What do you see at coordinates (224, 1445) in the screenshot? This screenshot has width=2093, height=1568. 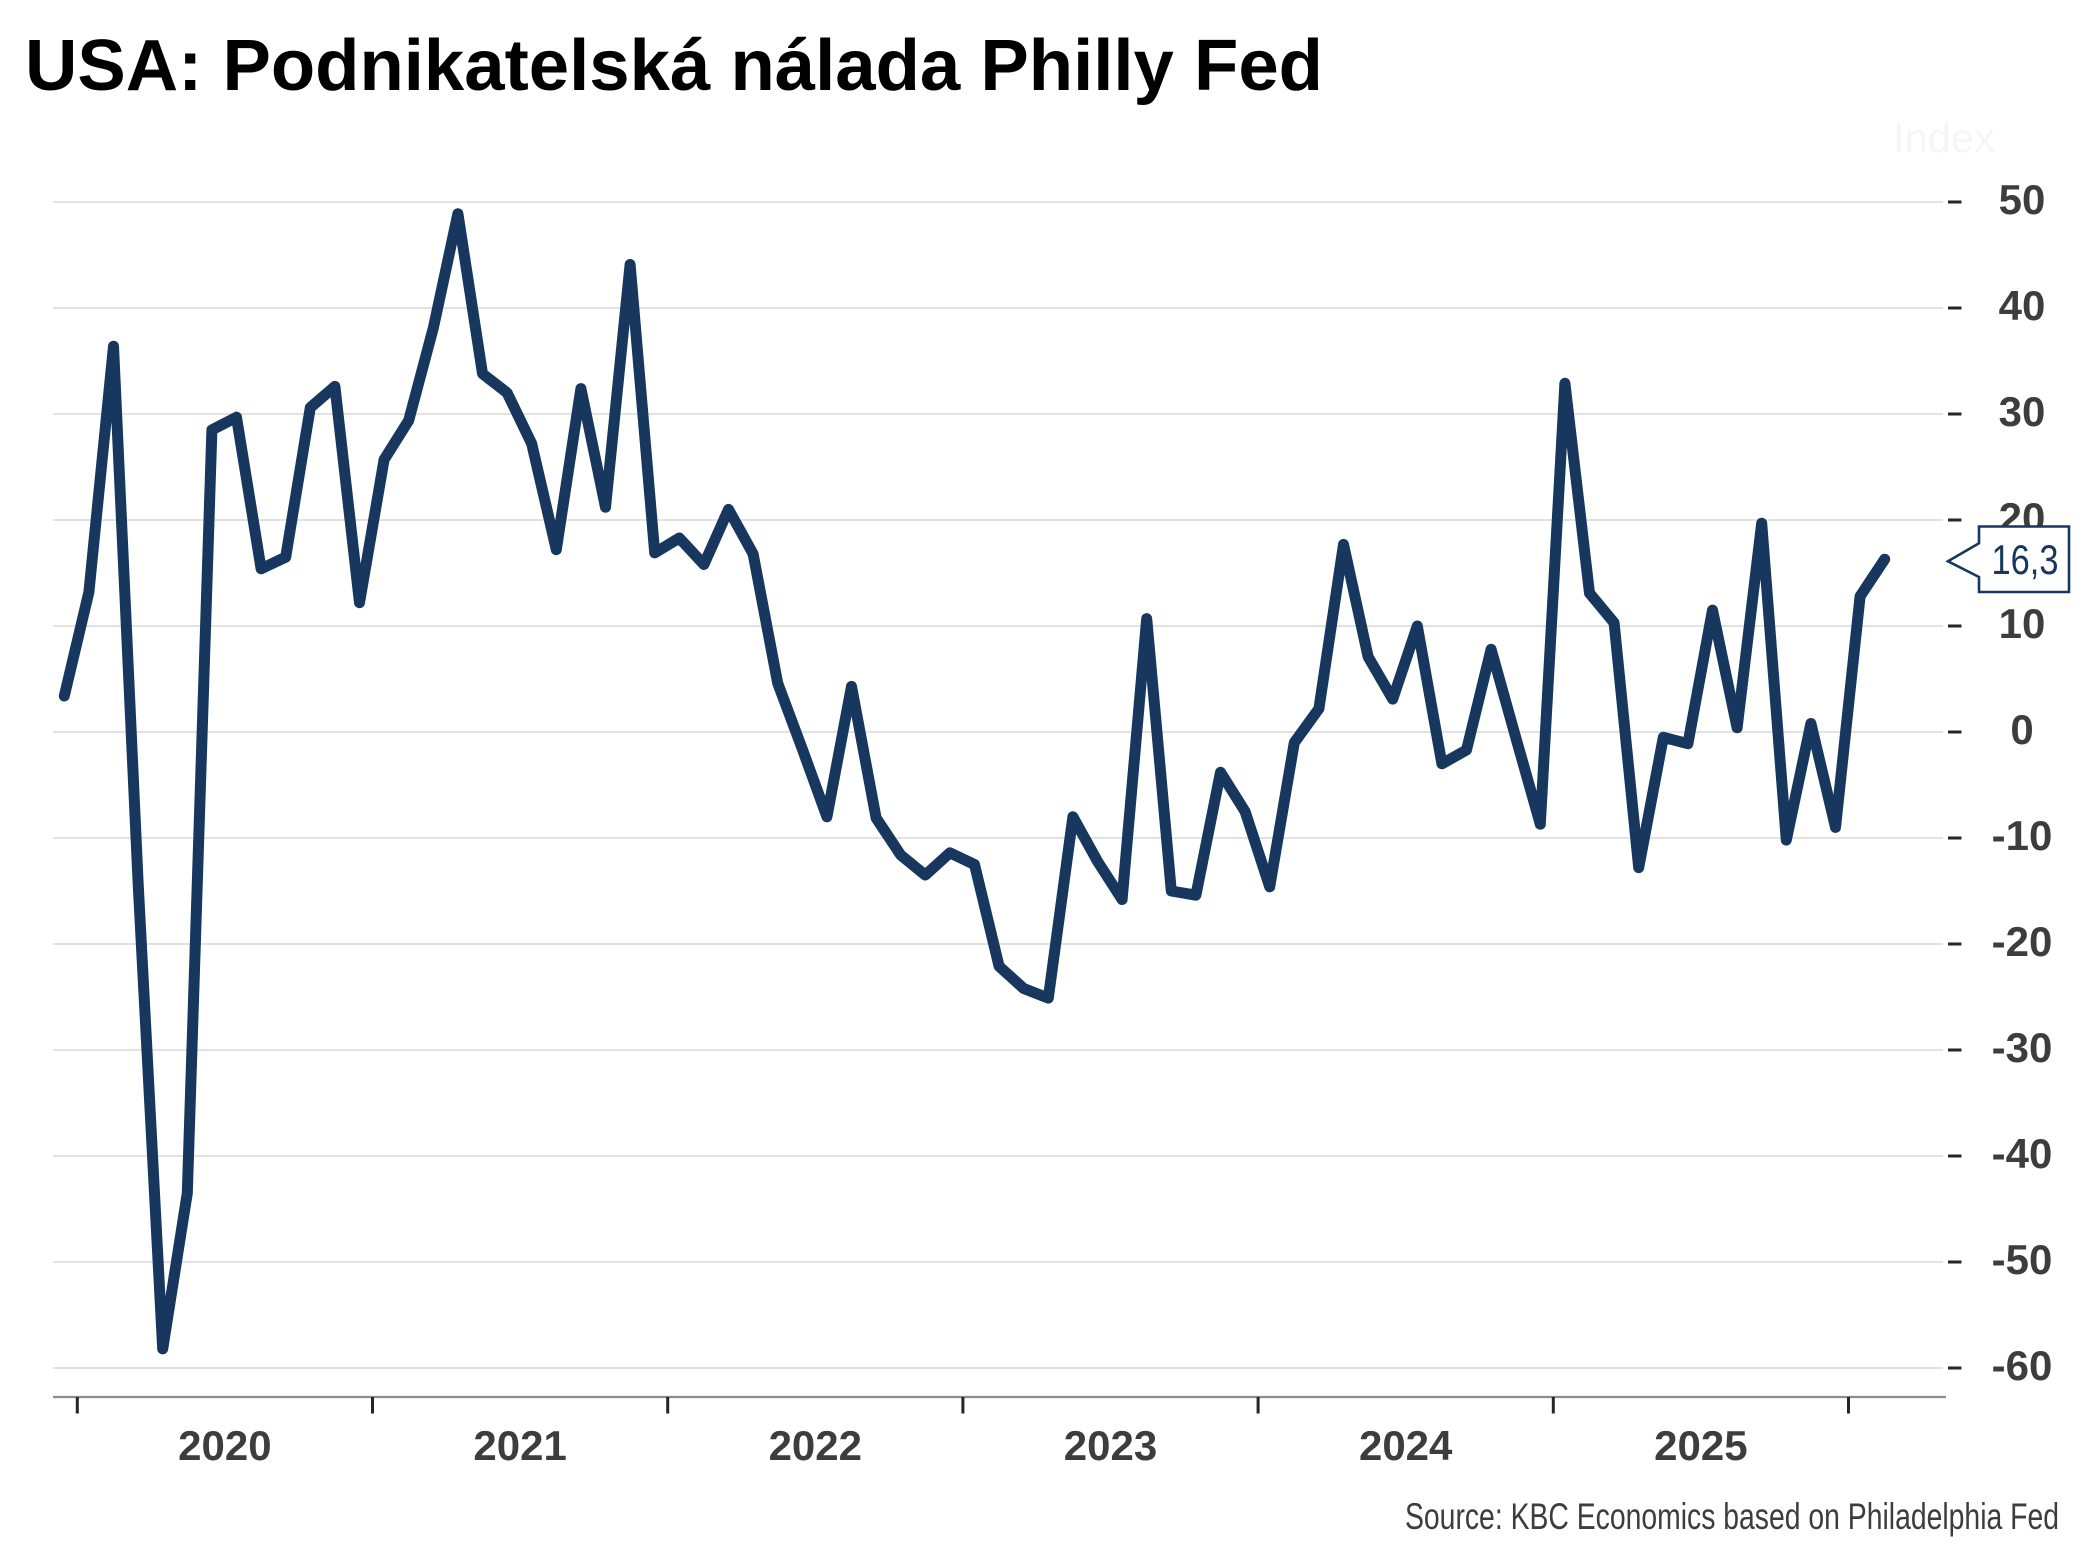 I see `svg-text: 2020` at bounding box center [224, 1445].